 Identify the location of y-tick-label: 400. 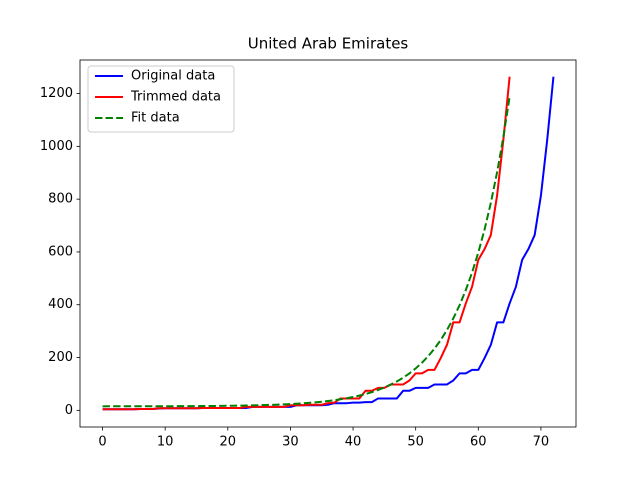
(60, 304).